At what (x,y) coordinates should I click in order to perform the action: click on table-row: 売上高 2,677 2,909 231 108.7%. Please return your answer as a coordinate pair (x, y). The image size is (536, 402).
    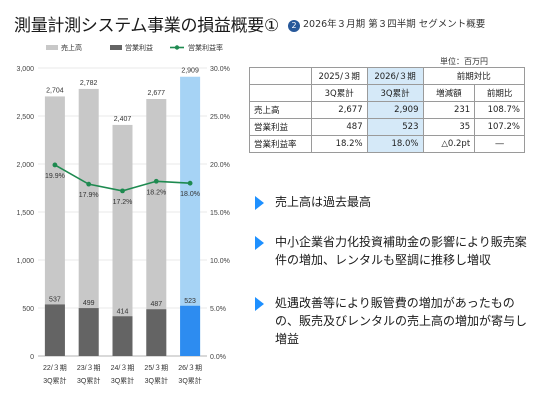
    Looking at the image, I should click on (387, 110).